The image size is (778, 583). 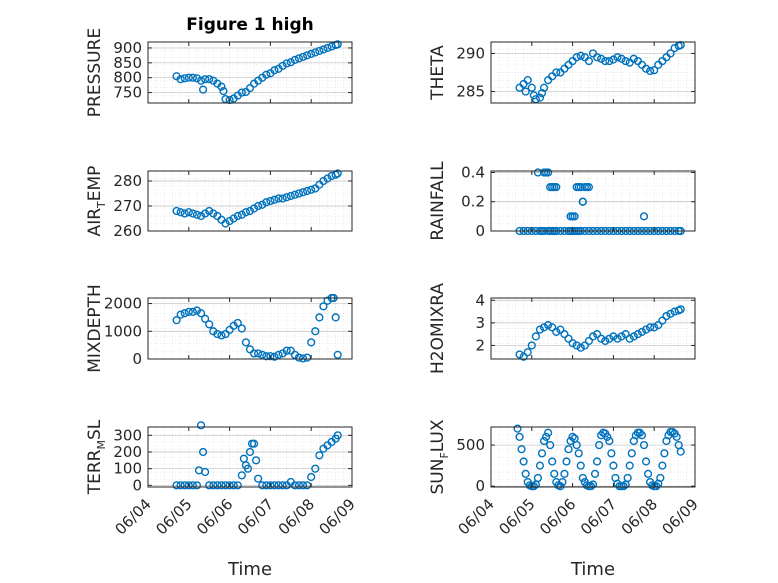 What do you see at coordinates (123, 304) in the screenshot?
I see `y-tick-label: 2000` at bounding box center [123, 304].